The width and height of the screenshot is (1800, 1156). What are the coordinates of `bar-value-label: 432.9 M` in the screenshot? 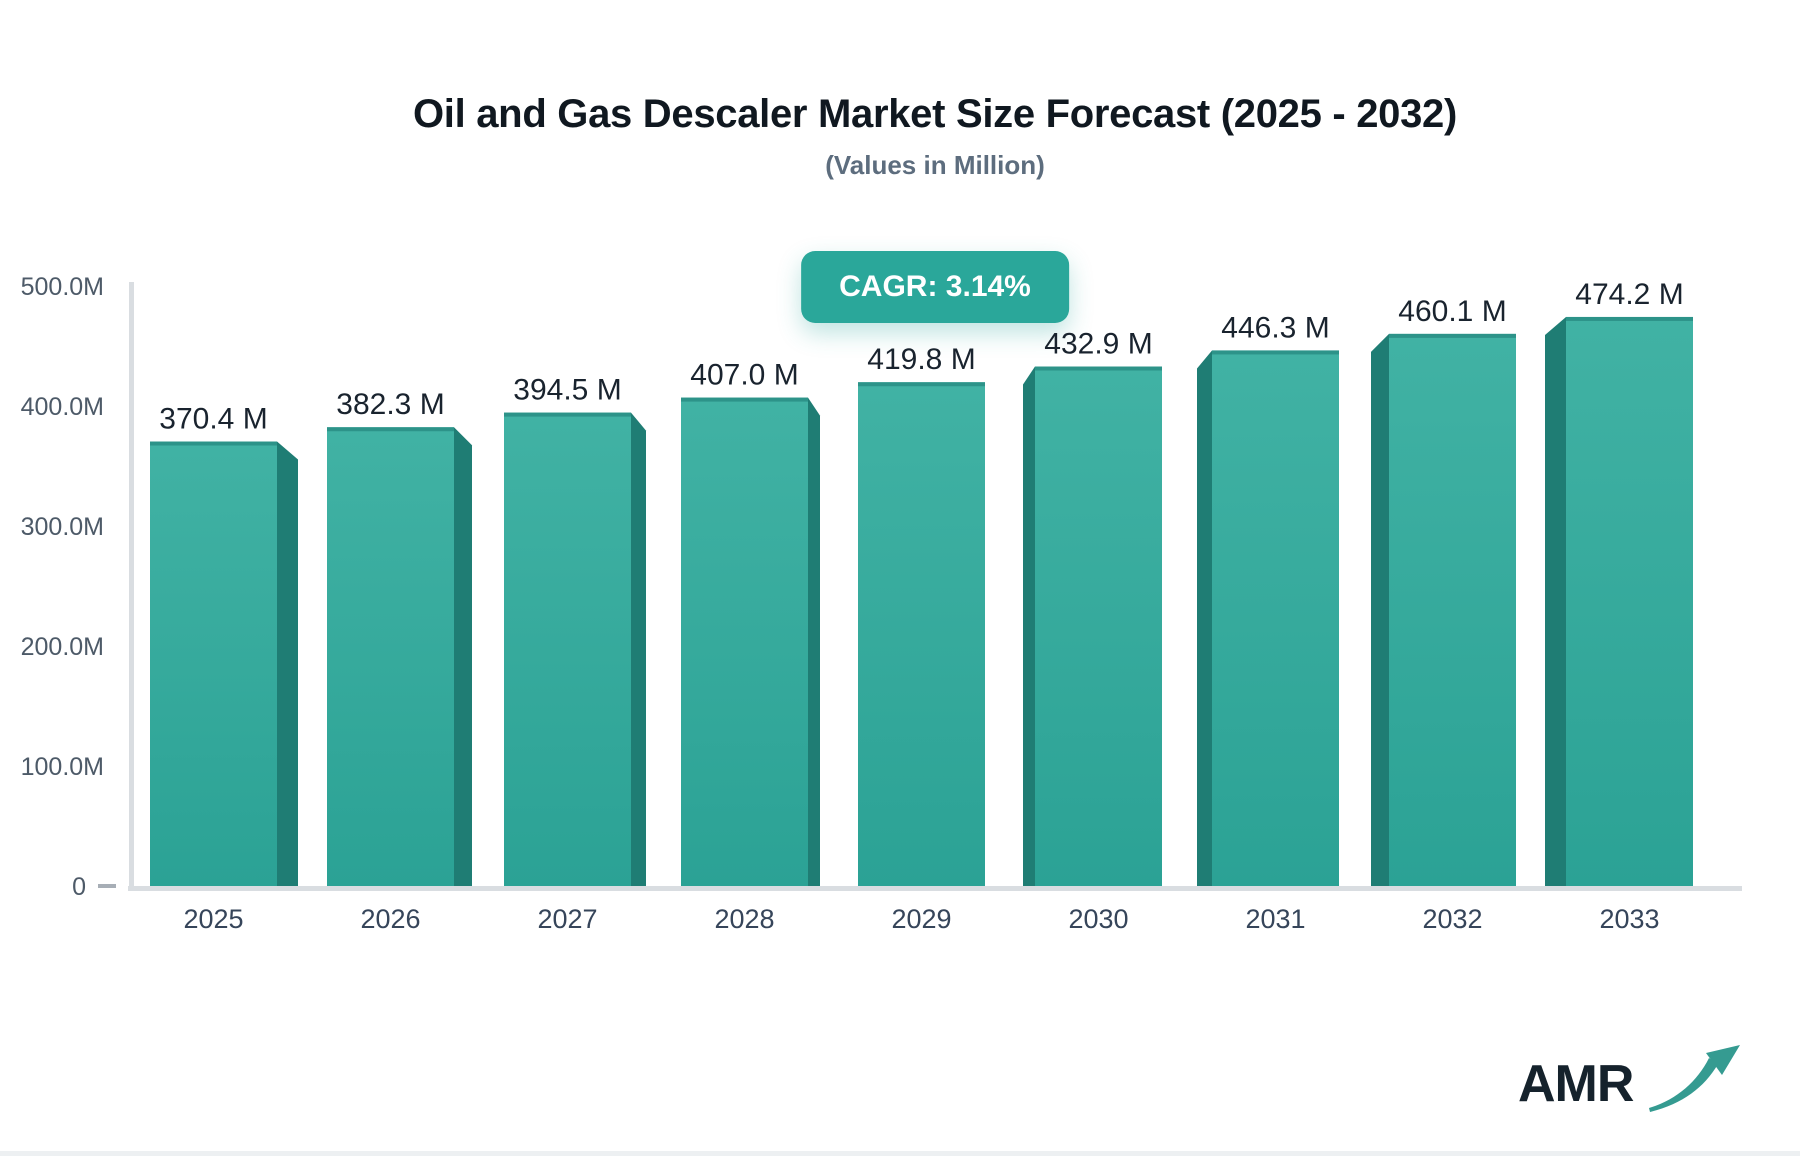 It's located at (1098, 344).